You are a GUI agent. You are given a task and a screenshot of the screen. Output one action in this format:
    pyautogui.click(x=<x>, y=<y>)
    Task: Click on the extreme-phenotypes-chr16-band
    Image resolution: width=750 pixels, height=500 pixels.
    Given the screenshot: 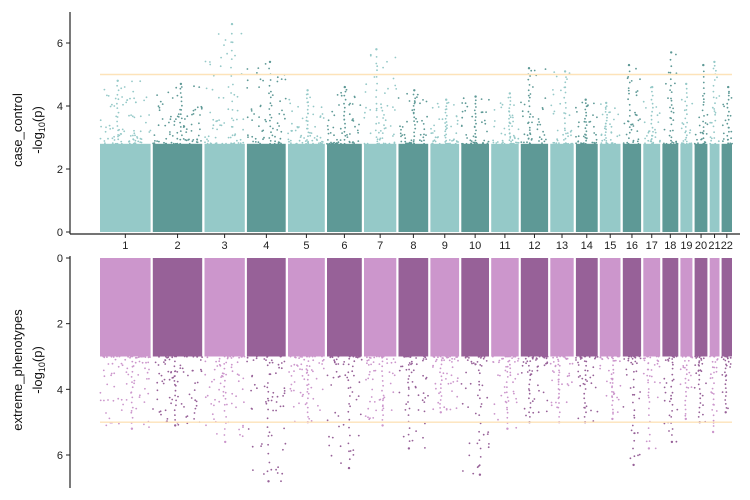 What is the action you would take?
    pyautogui.click(x=632, y=307)
    